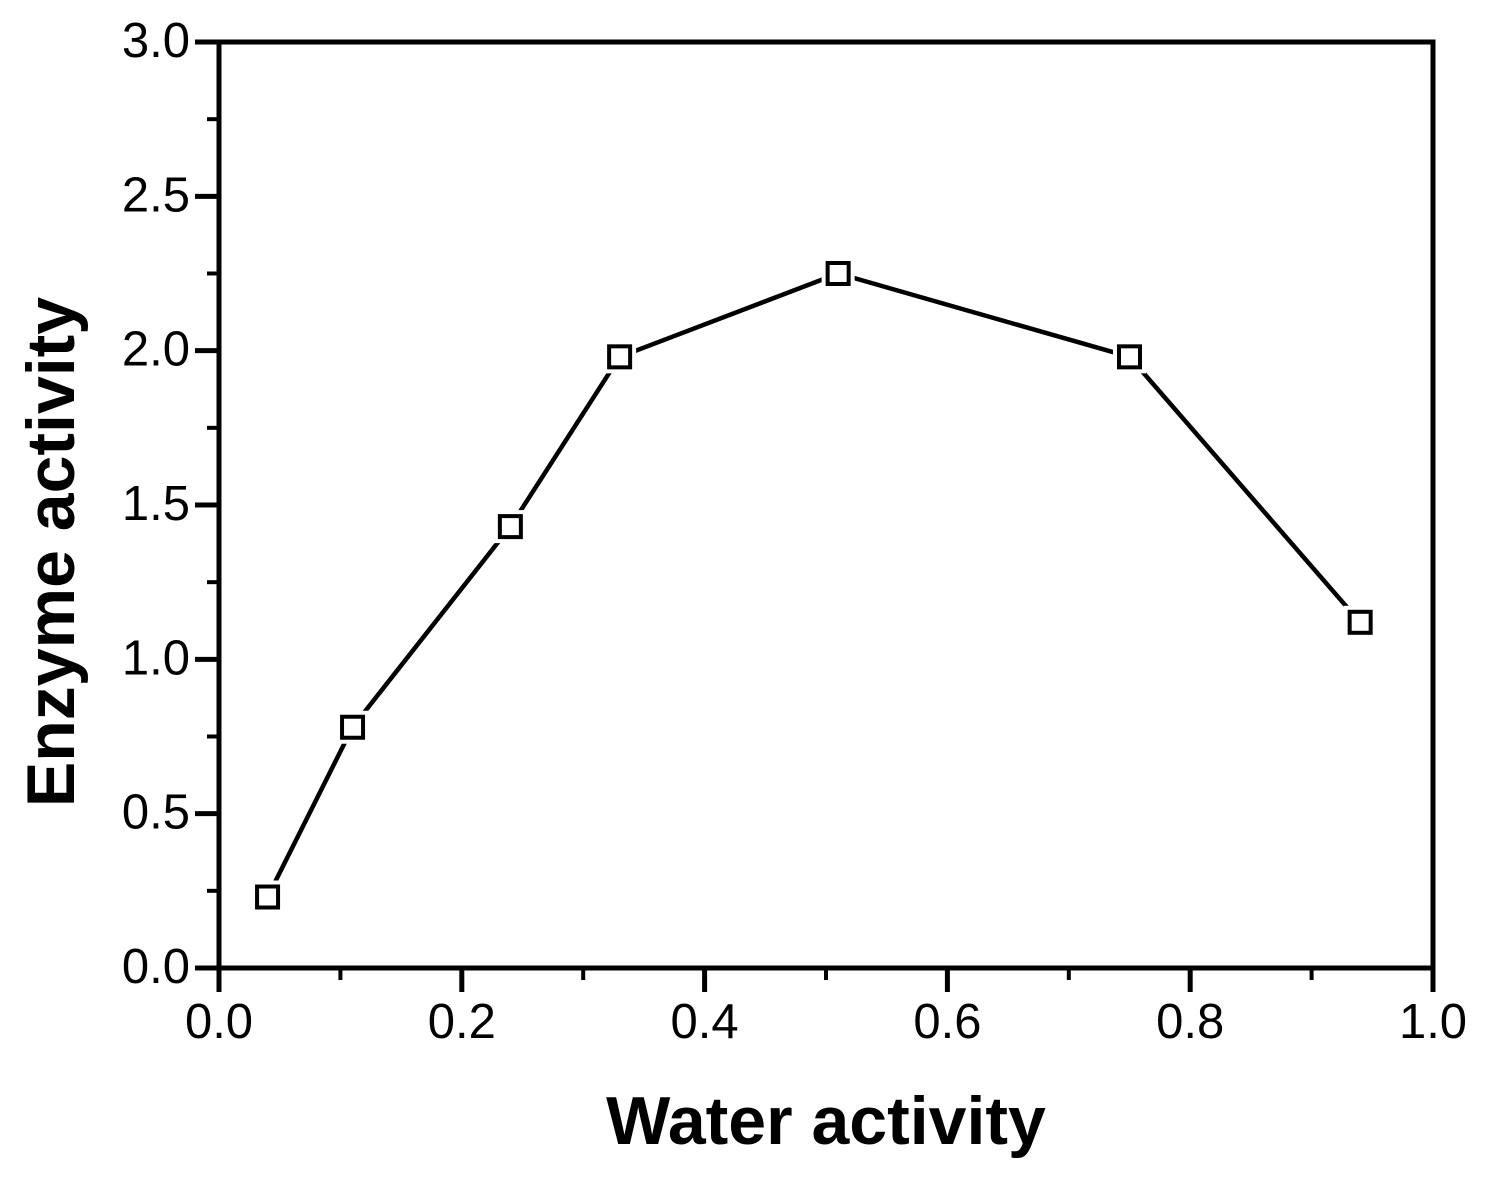 The height and width of the screenshot is (1179, 1487). I want to click on x-tick-label: 0.0, so click(219, 1022).